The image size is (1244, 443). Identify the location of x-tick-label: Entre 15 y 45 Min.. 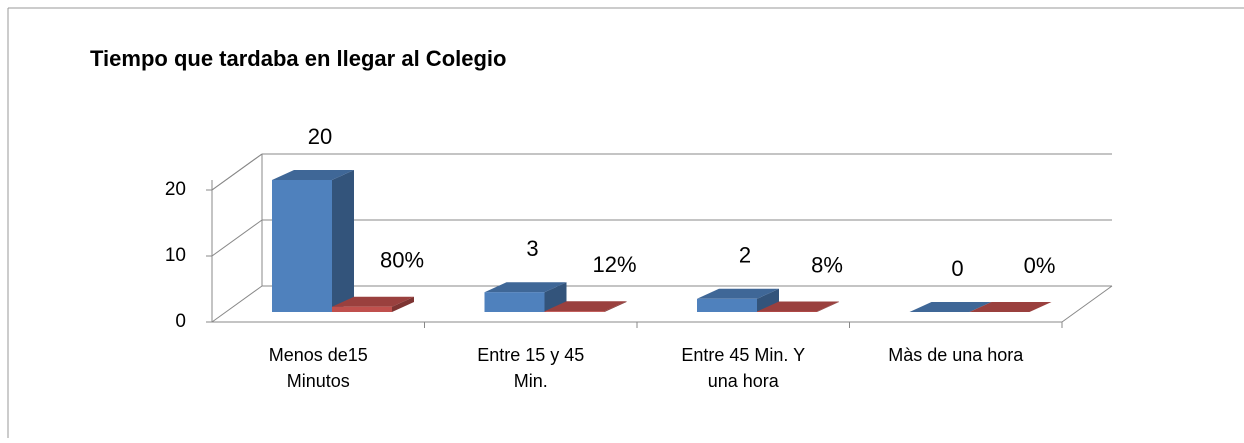
(530, 368).